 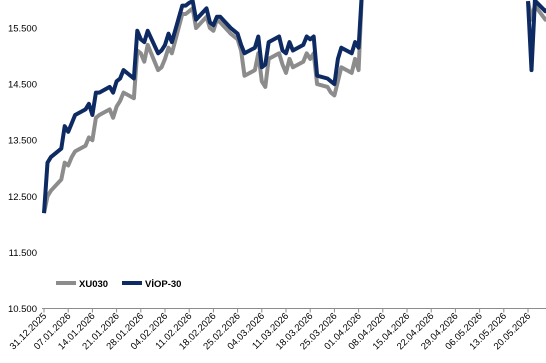 What do you see at coordinates (22, 29) in the screenshot?
I see `y-tick-label: 15.500` at bounding box center [22, 29].